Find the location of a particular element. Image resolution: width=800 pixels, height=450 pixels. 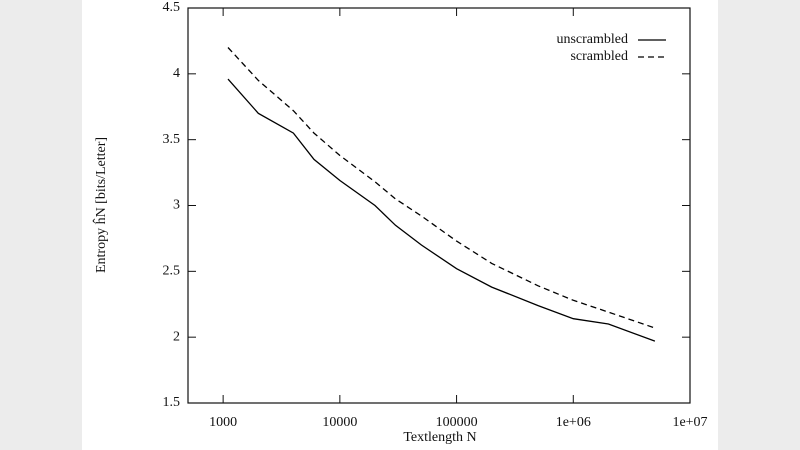

left-margin is located at coordinates (41, 225).